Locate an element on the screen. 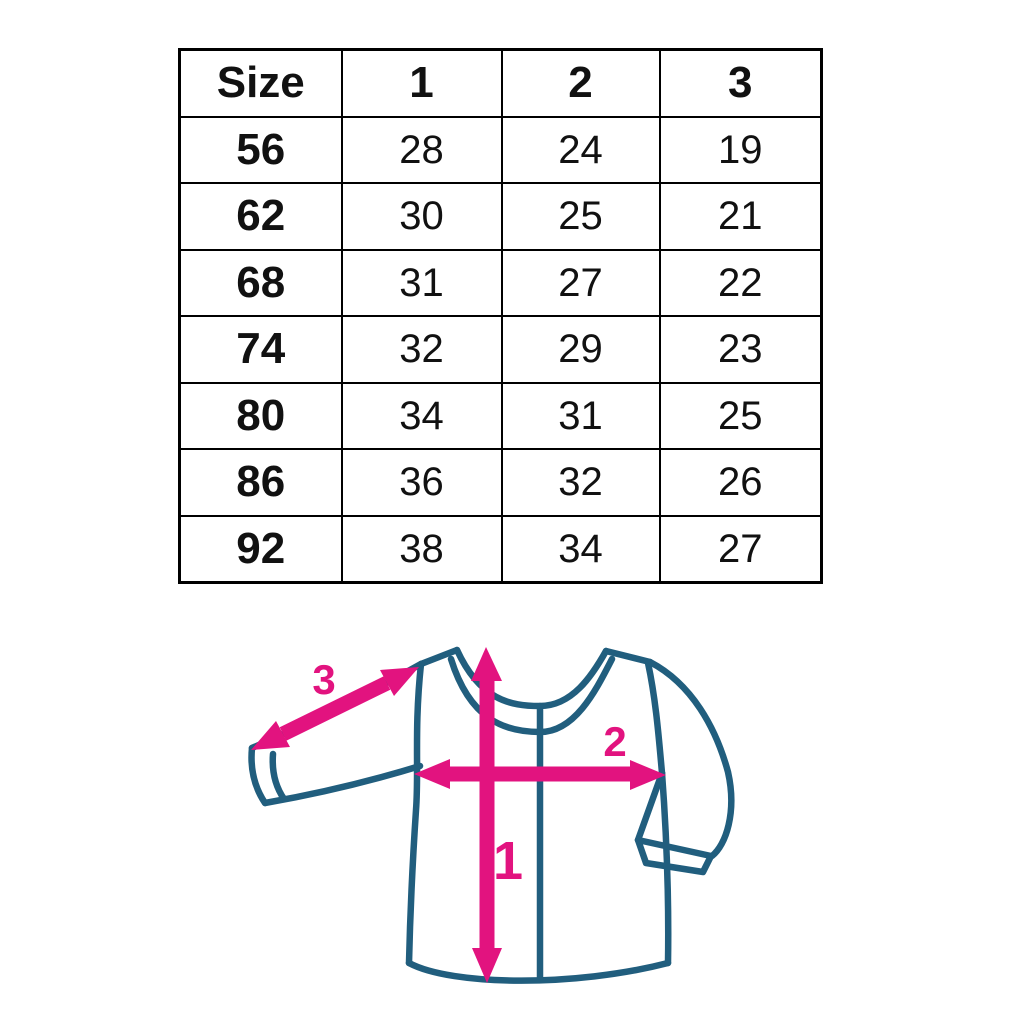  shirt-left-cuff-outer is located at coordinates (258, 775).